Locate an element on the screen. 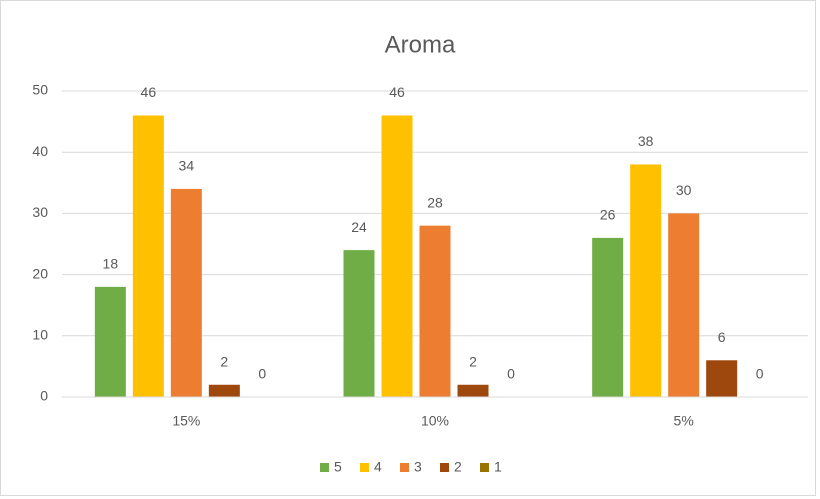 Image resolution: width=820 pixels, height=499 pixels. data-label: 34 is located at coordinates (187, 166).